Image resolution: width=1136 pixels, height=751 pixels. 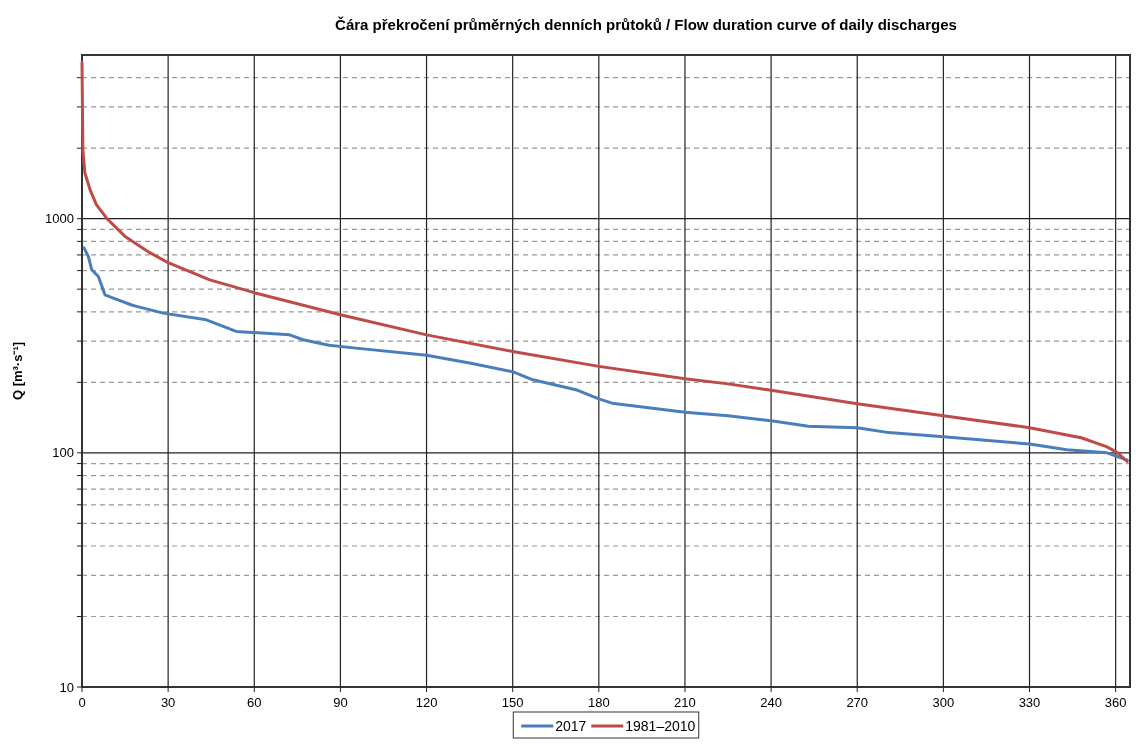 What do you see at coordinates (168, 702) in the screenshot?
I see `x-tick-label: 30` at bounding box center [168, 702].